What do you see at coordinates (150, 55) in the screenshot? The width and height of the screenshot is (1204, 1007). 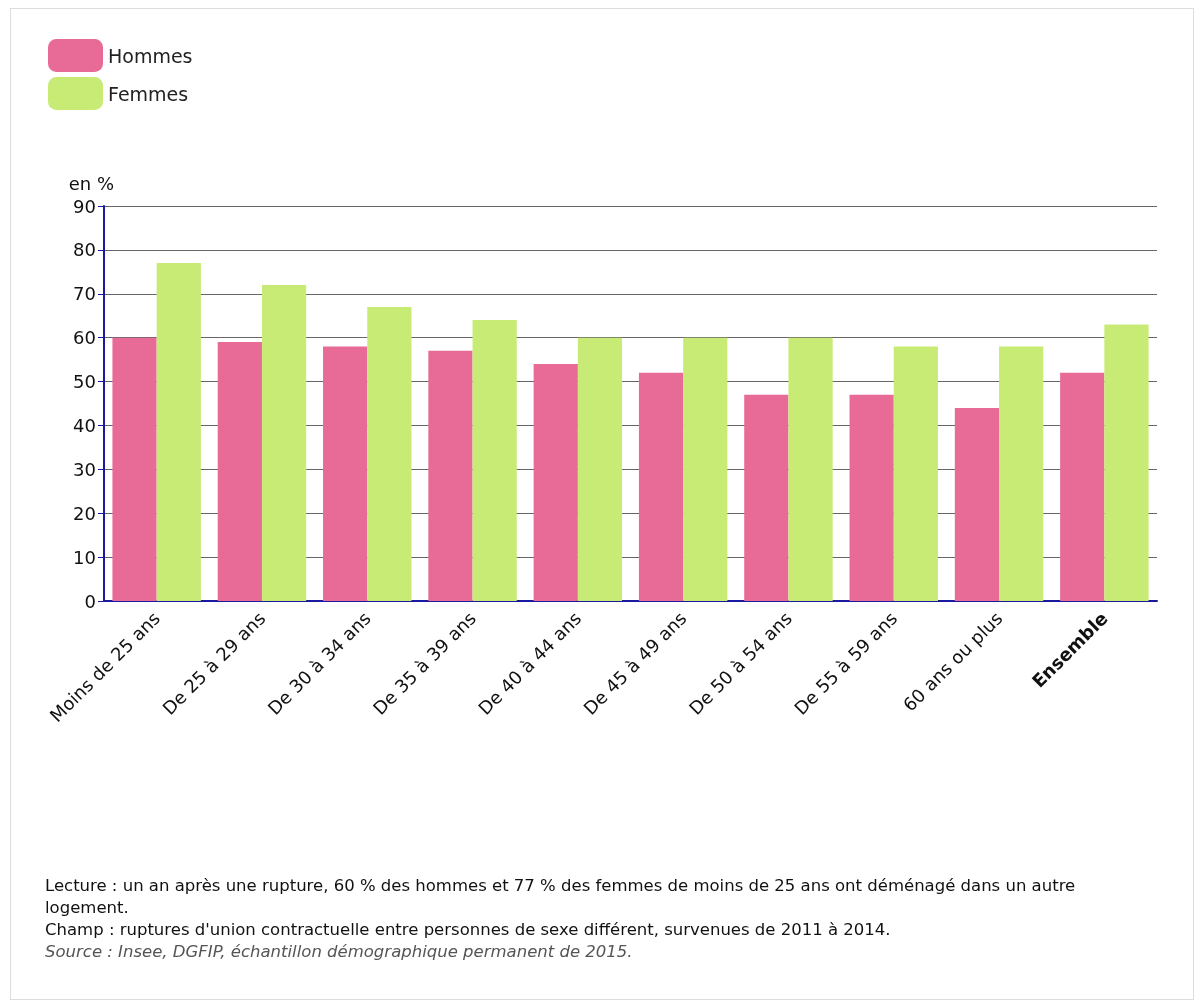 I see `legend-label: Hommes` at bounding box center [150, 55].